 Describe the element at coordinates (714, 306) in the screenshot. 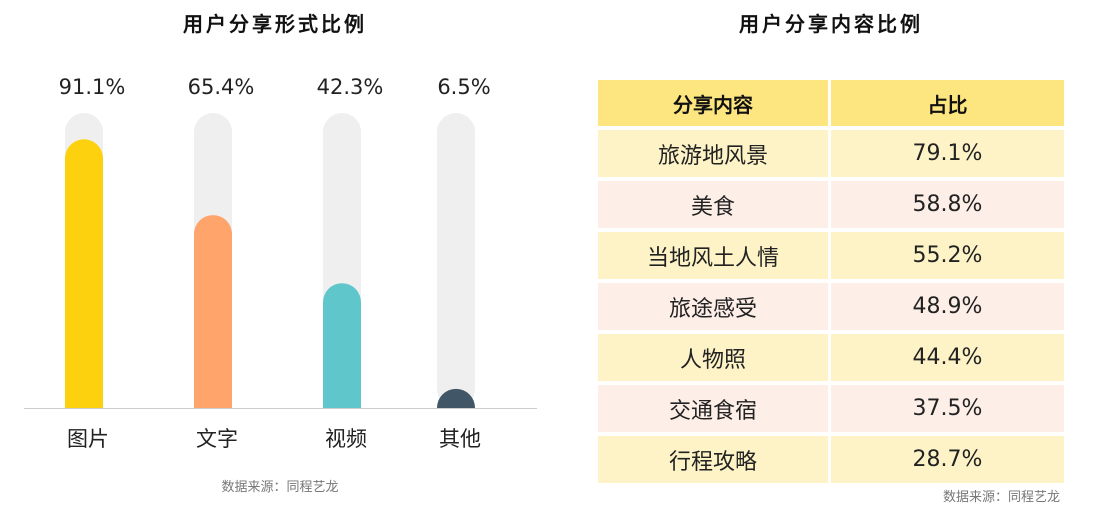

I see `table-cell-content: 旅途感受` at that location.